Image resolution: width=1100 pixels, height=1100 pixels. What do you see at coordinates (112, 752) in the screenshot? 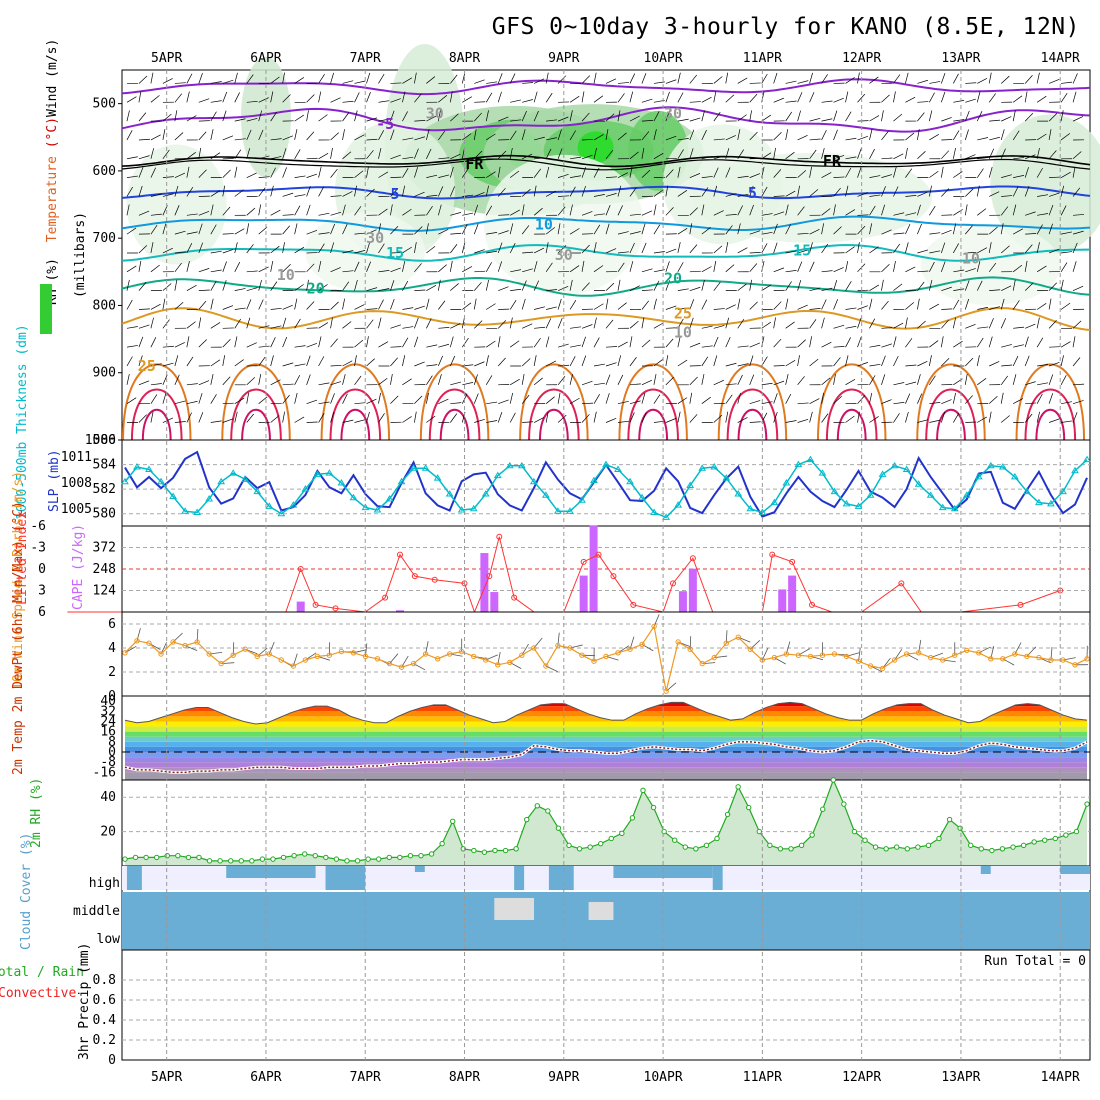
I see `temp2m-tick: 0` at bounding box center [112, 752].